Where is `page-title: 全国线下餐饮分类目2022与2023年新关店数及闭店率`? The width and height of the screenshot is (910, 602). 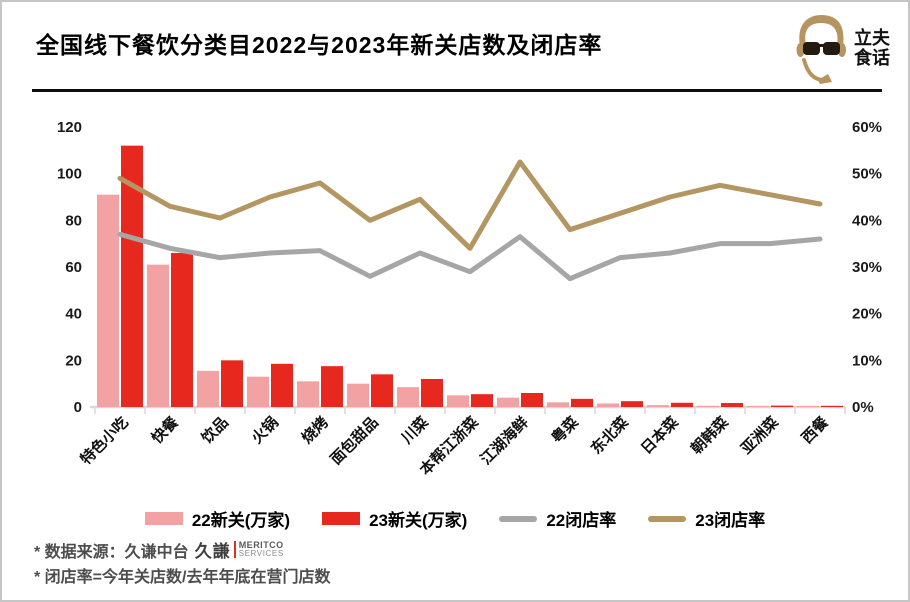 page-title: 全国线下餐饮分类目2022与2023年新关店数及闭店率 is located at coordinates (319, 45).